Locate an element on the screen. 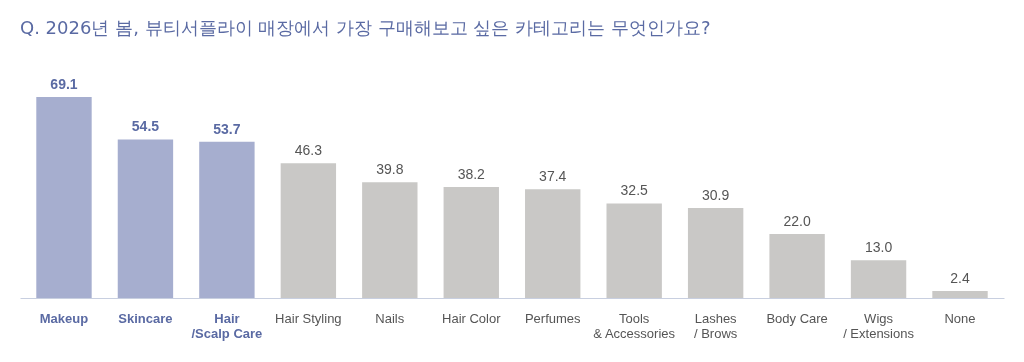 The width and height of the screenshot is (1024, 362). data-label: 32.5 is located at coordinates (634, 190).